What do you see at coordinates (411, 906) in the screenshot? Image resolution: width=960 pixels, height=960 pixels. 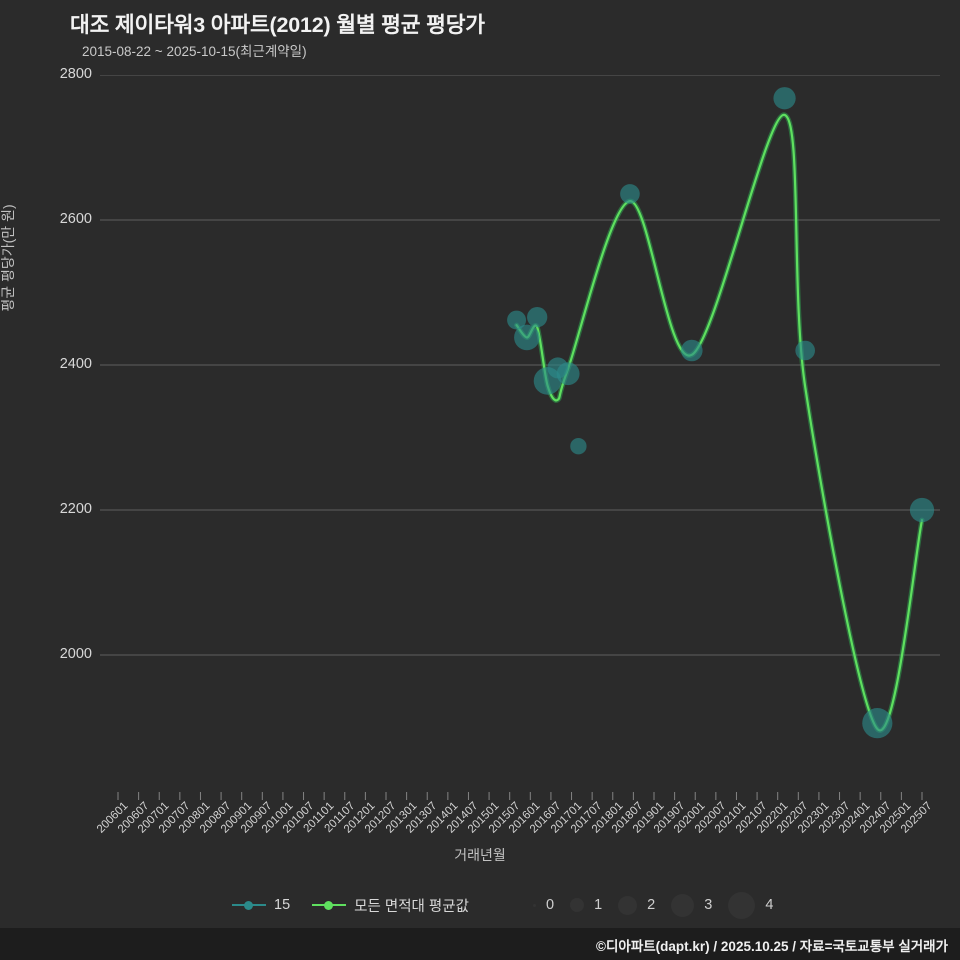 I see `legend-label: 모든 면적대 평균값` at bounding box center [411, 906].